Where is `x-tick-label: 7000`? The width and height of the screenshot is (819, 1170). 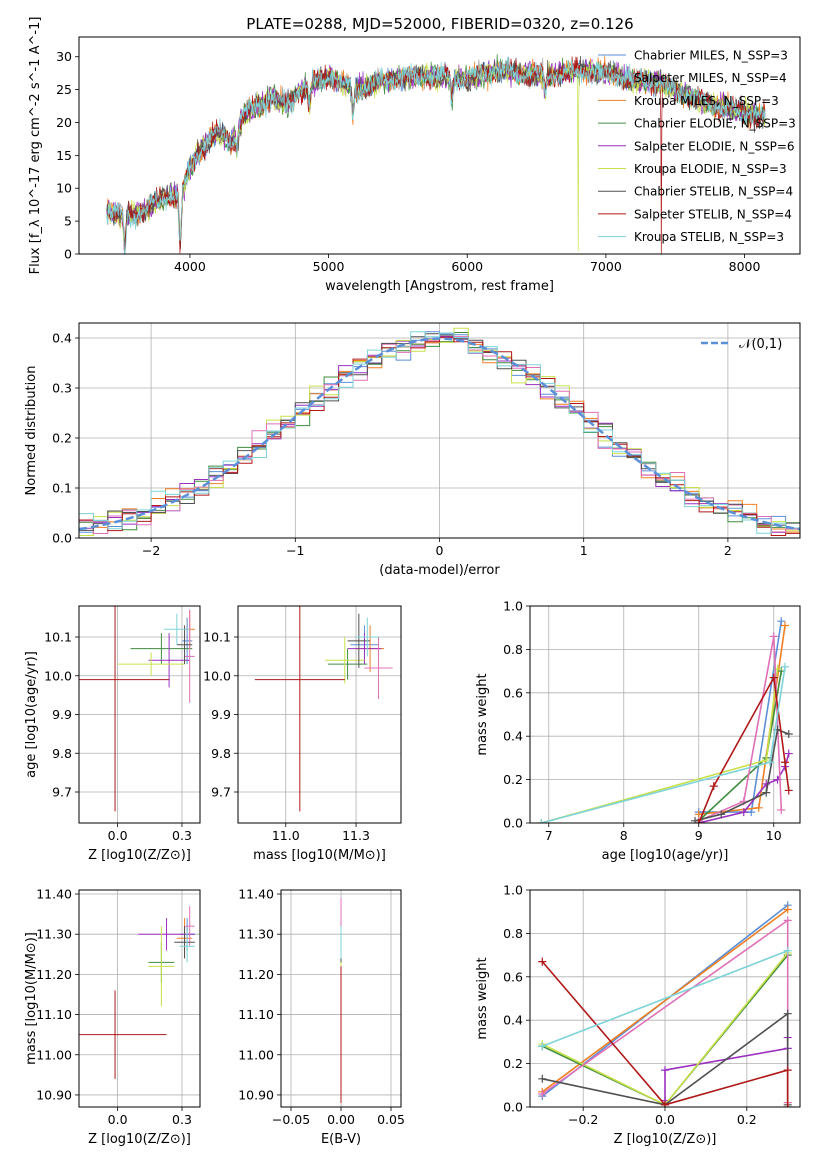 x-tick-label: 7000 is located at coordinates (606, 266).